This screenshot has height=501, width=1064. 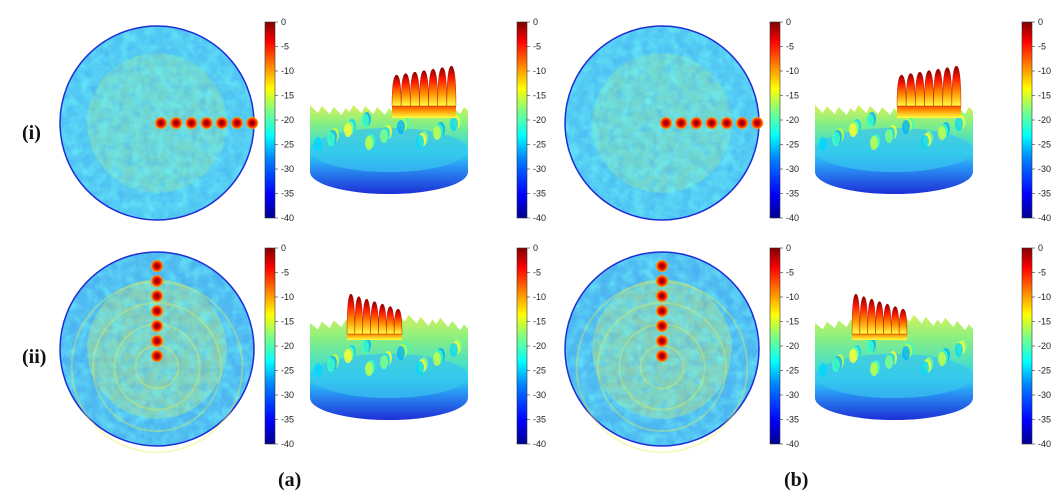 What do you see at coordinates (289, 480) in the screenshot?
I see `panel-label-a: (a)` at bounding box center [289, 480].